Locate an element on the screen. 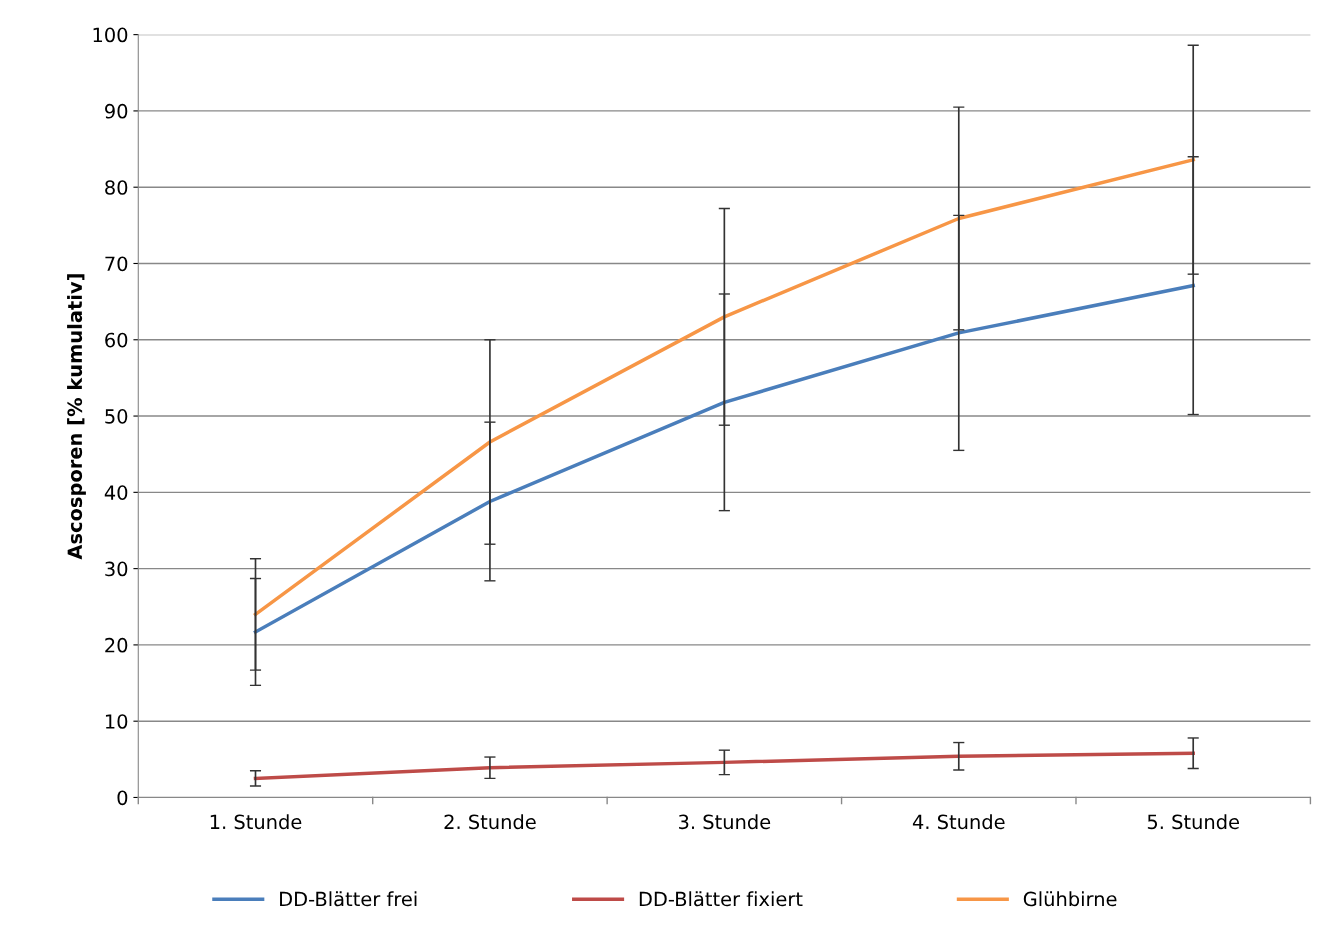 The width and height of the screenshot is (1317, 936). x-tick-label: 5. Stunde is located at coordinates (1193, 822).